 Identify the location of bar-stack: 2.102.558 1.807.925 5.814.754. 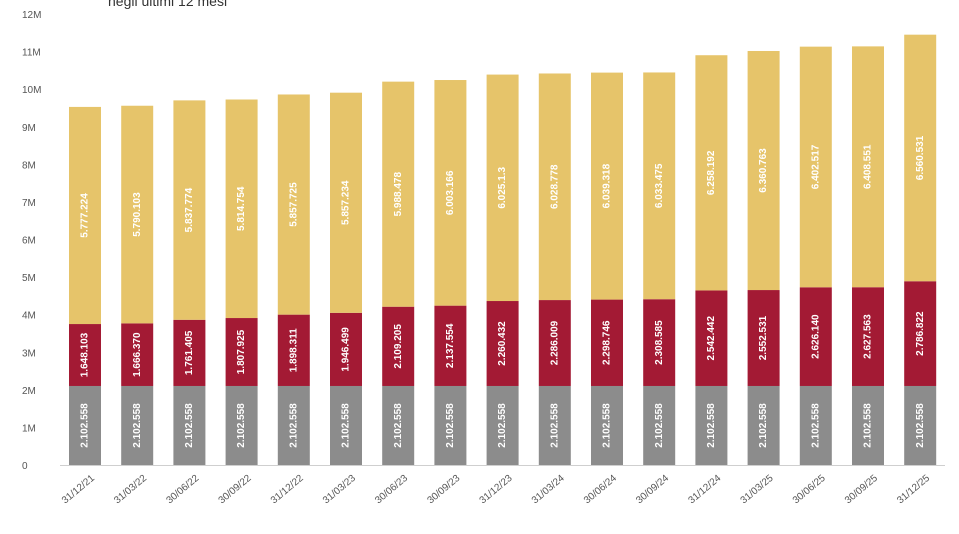
(241, 282).